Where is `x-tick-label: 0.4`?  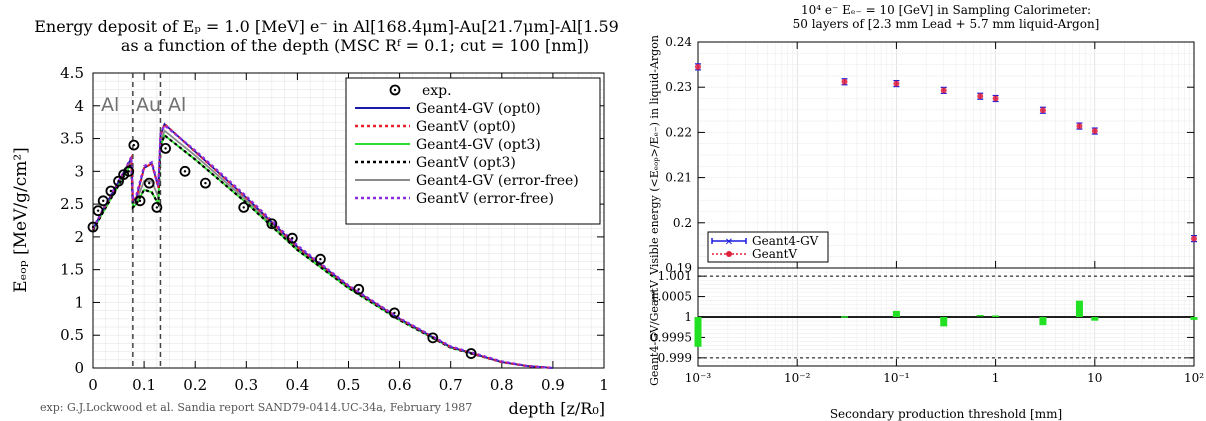
x-tick-label: 0.4 is located at coordinates (297, 385).